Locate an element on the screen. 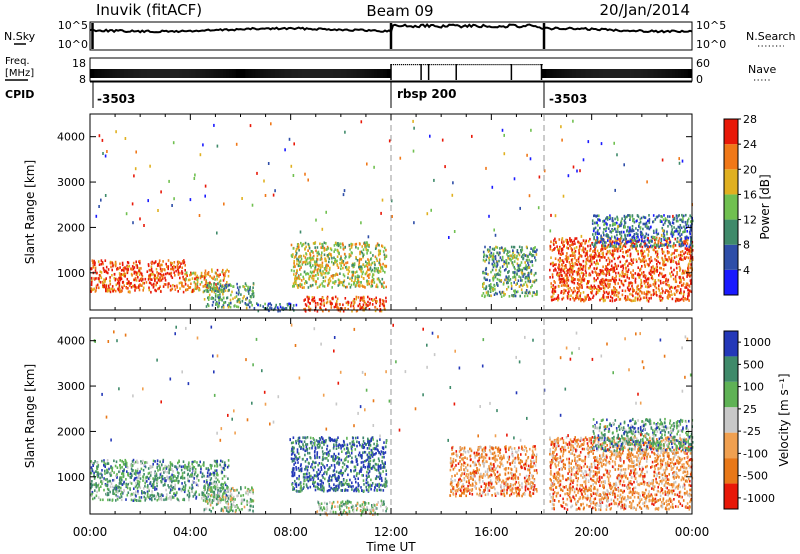 This screenshot has height=554, width=800. nsearch-label: N.Search is located at coordinates (771, 36).